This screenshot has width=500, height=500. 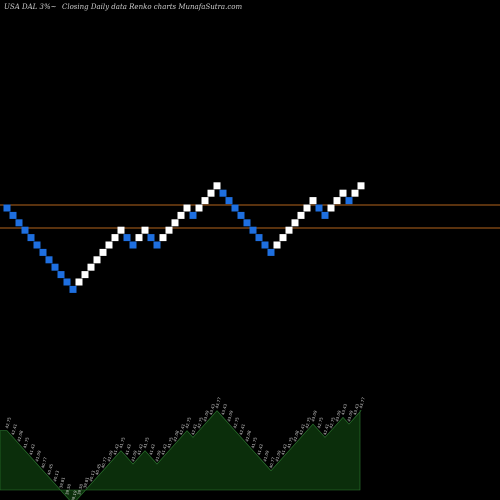 I want to click on volume-value-label: 40.45, so click(x=50, y=469).